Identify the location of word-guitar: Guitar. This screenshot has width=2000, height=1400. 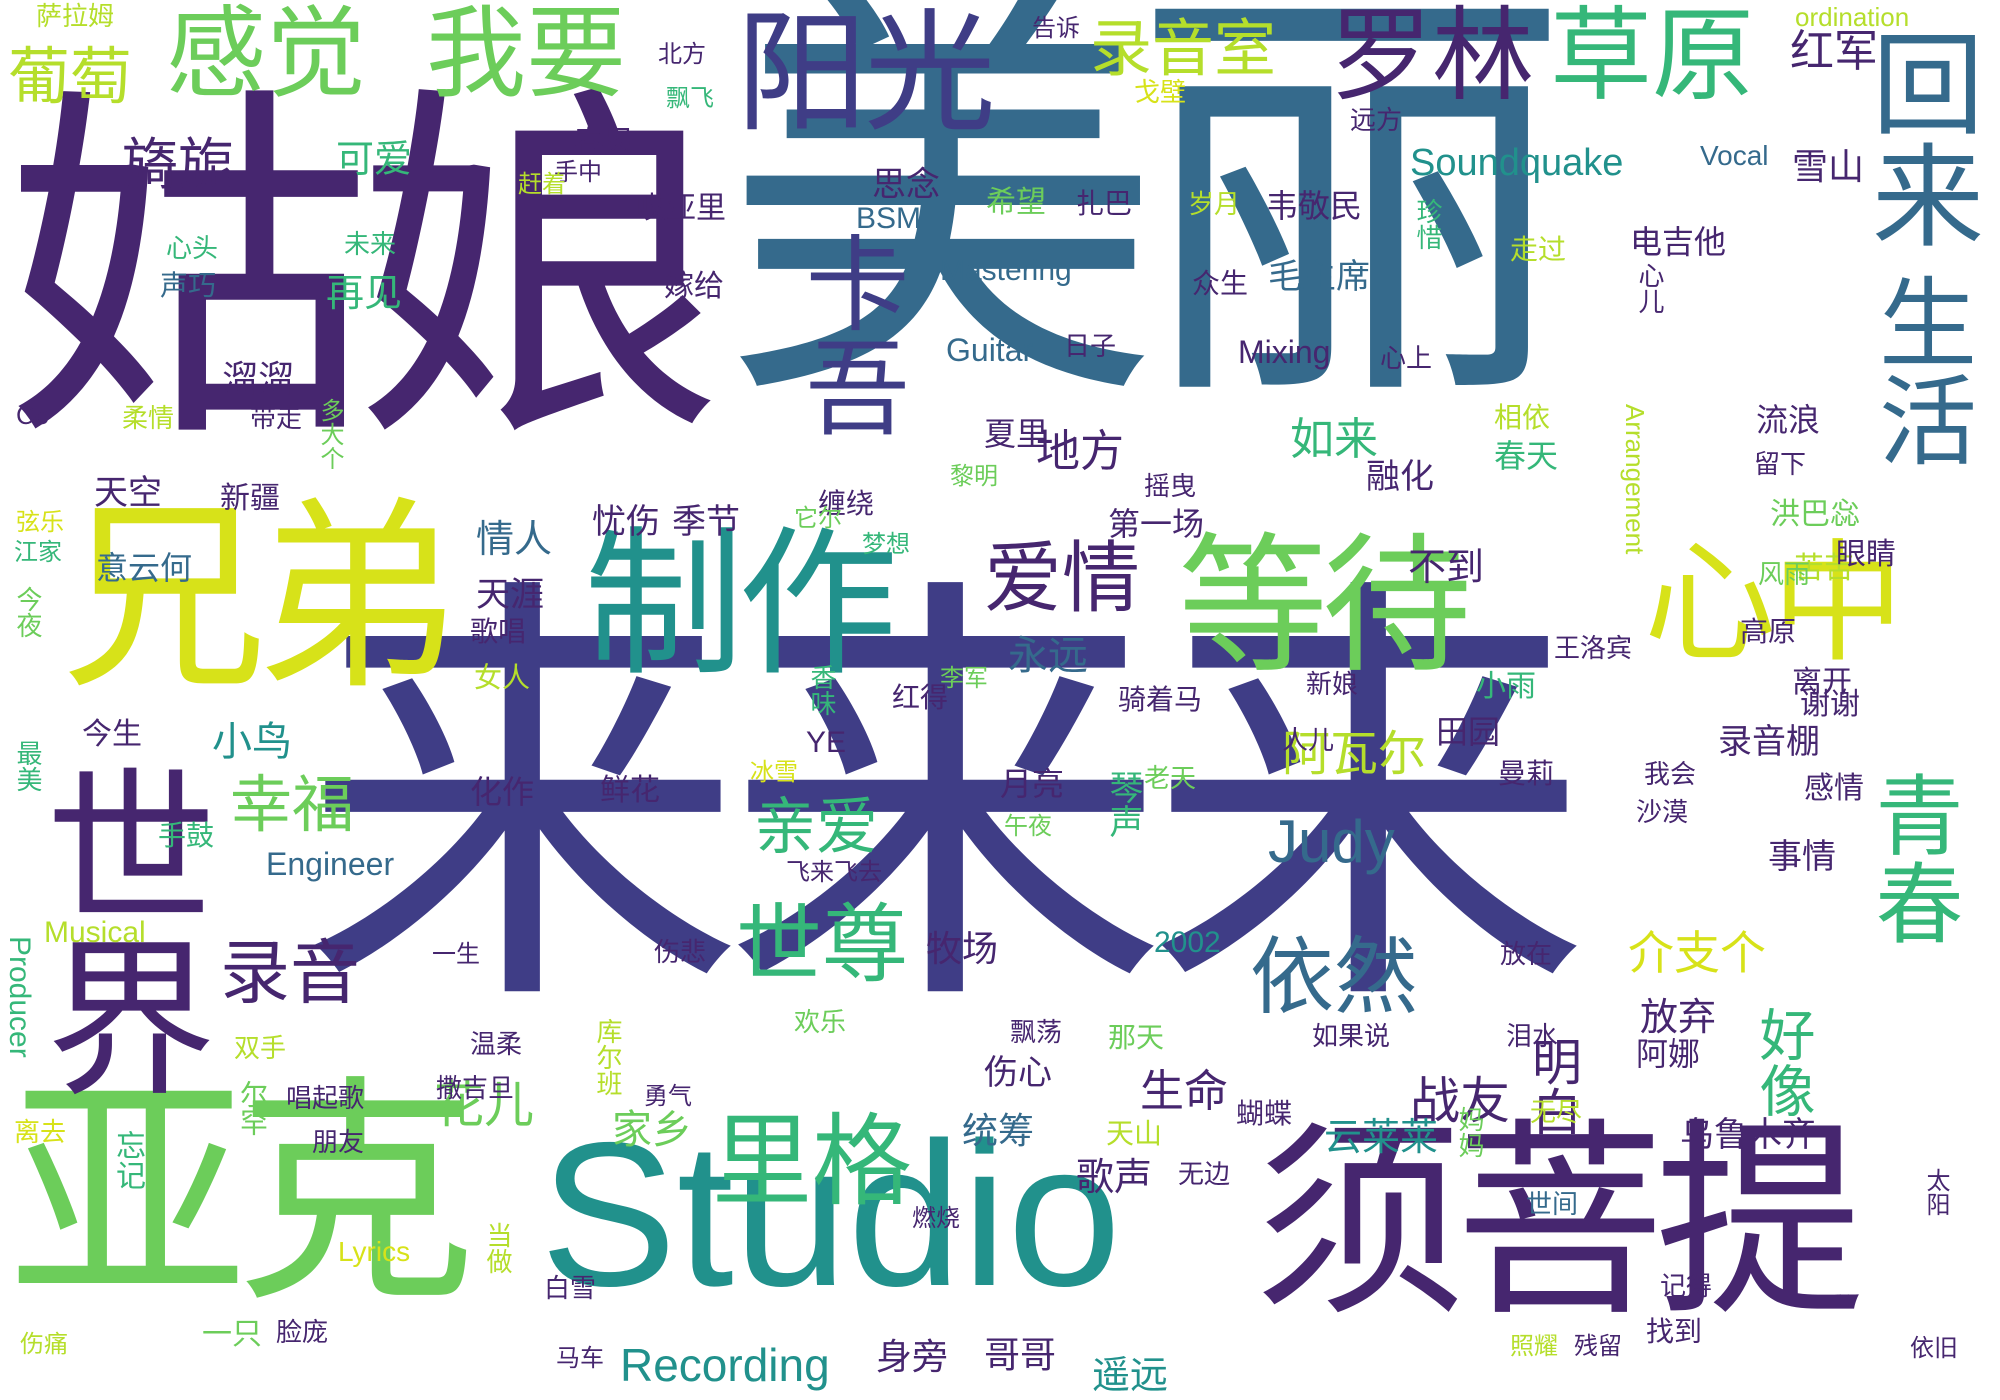
(990, 350).